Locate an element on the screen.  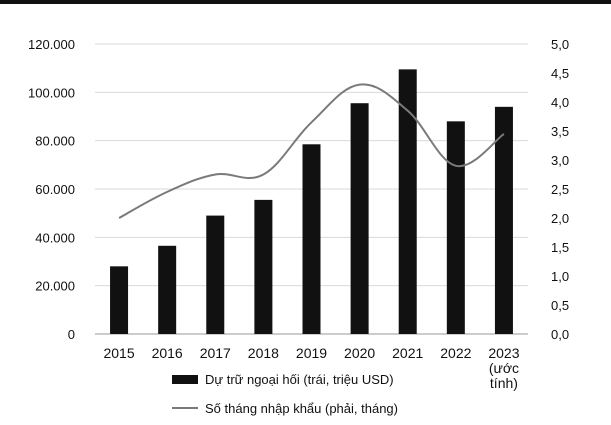
right-axis-ticks: 0,0 0,5 1,0 1,5 2,0 2,5 3,0 3,5 4,0 4,5 5,0 is located at coordinates (560, 189).